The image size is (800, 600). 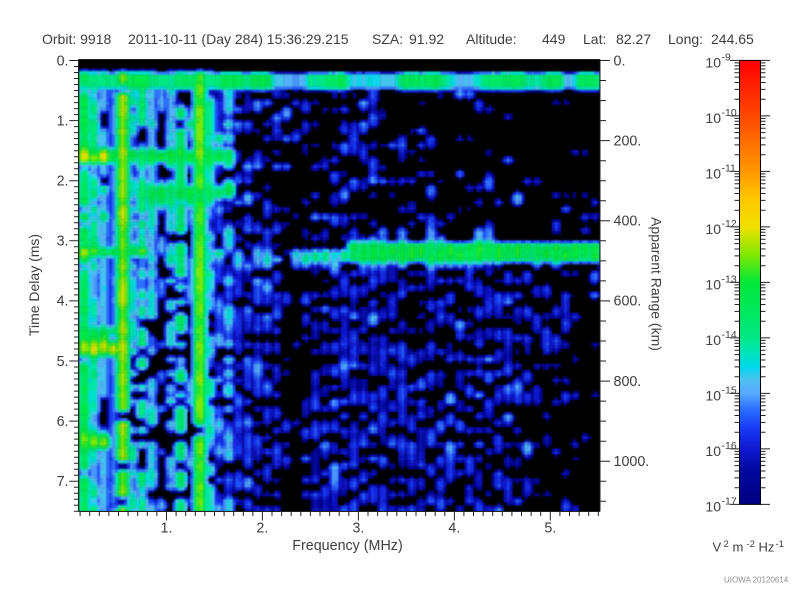 What do you see at coordinates (628, 222) in the screenshot?
I see `svg-text: 400.` at bounding box center [628, 222].